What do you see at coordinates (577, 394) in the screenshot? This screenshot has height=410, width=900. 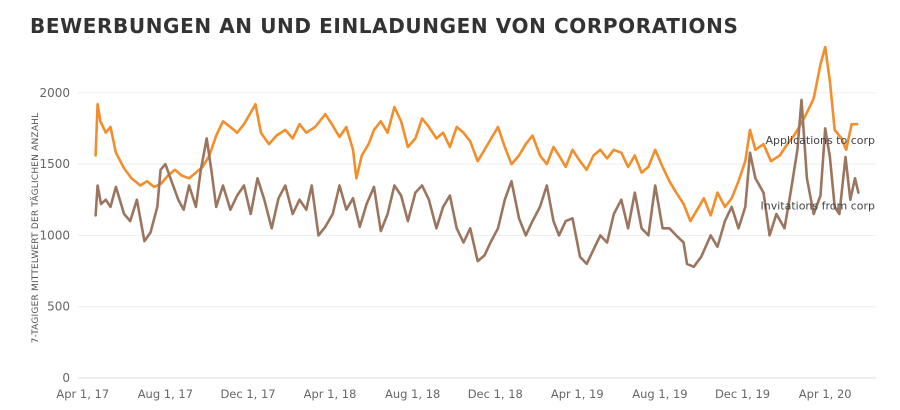 I see `x-tick-label: Apr 1, 19` at bounding box center [577, 394].